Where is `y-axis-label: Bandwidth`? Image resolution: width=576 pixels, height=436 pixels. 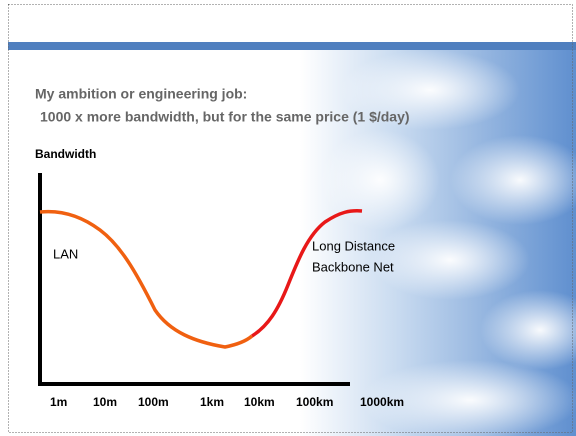
y-axis-label: Bandwidth is located at coordinates (65, 154).